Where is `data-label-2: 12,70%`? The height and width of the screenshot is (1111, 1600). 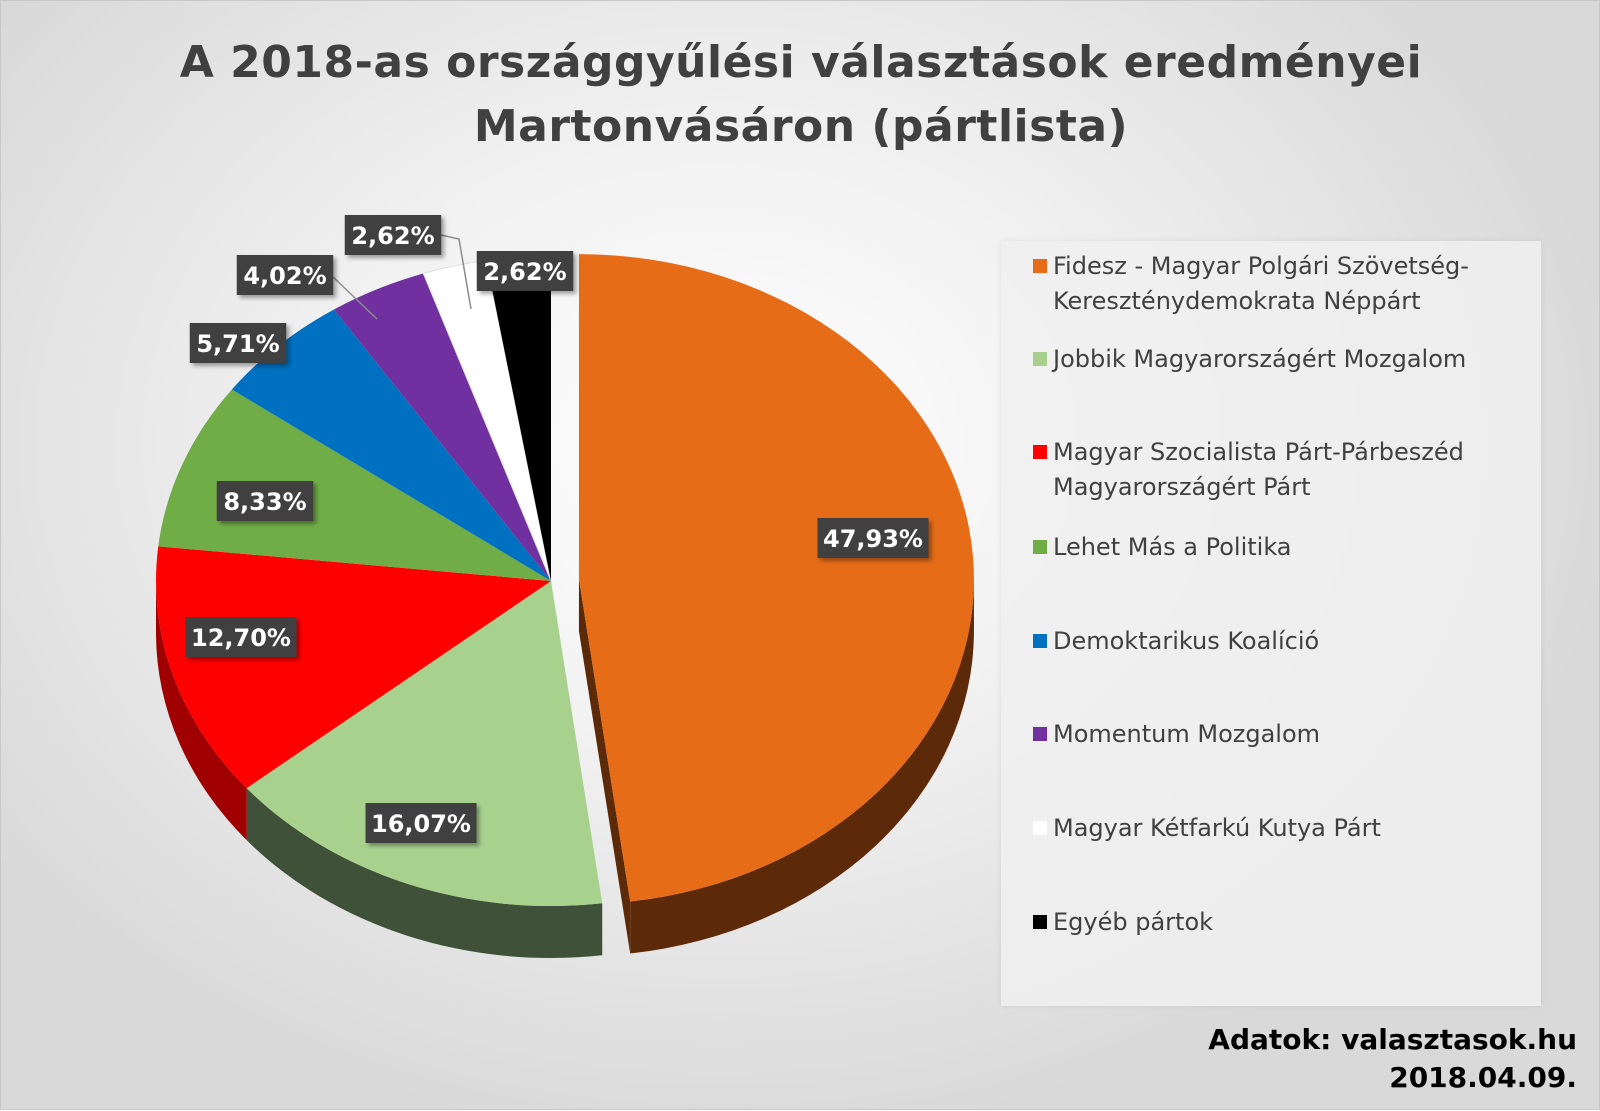 data-label-2: 12,70% is located at coordinates (241, 638).